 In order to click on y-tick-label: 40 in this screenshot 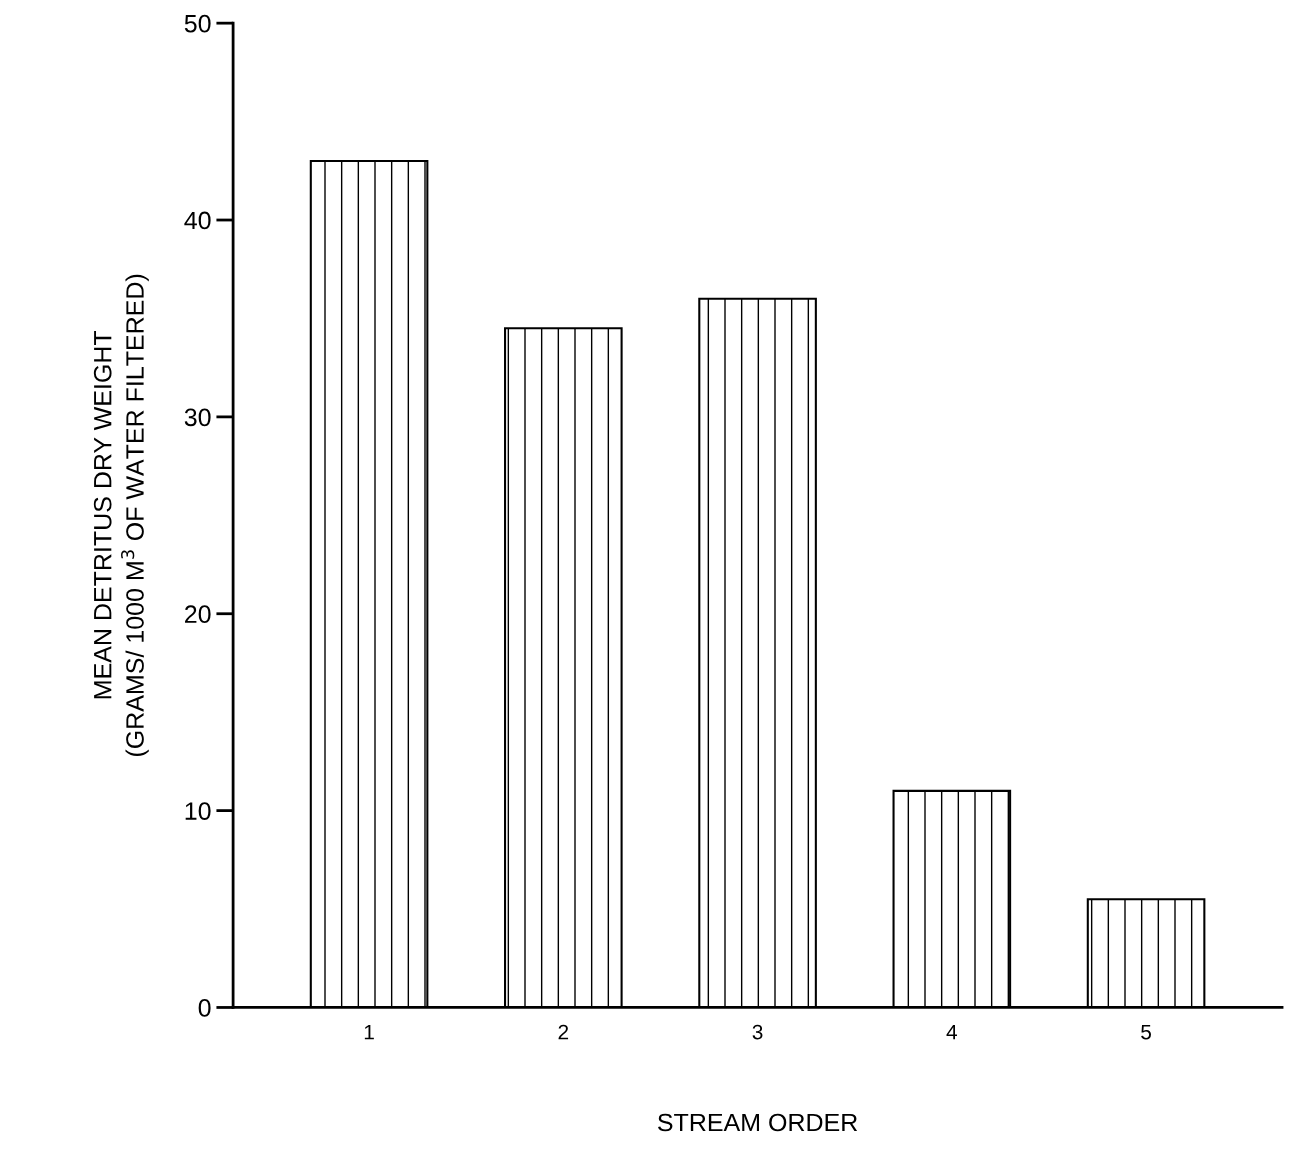, I will do `click(197, 220)`.